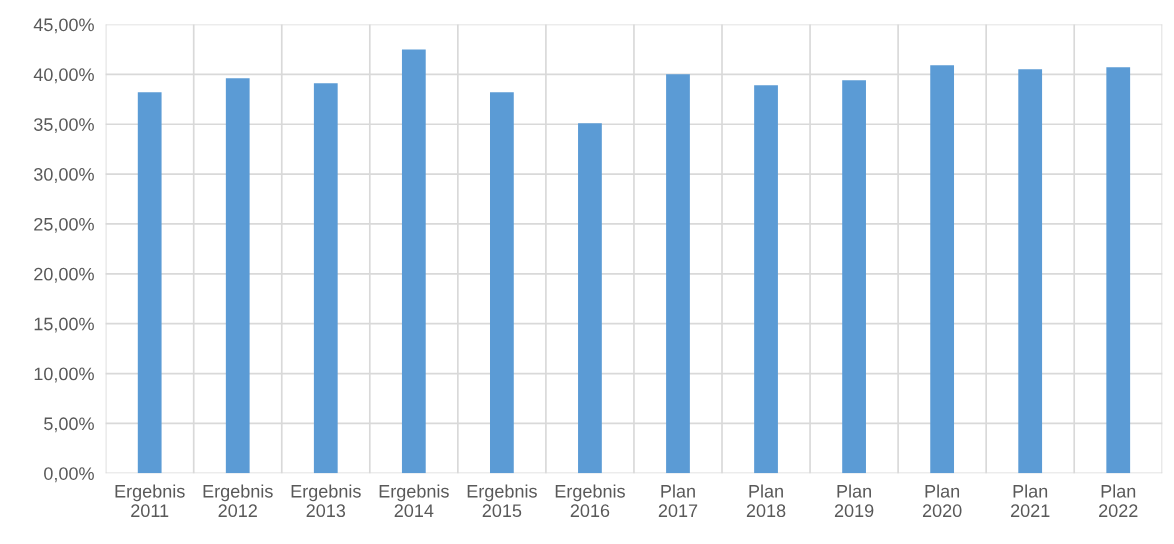 This screenshot has width=1174, height=544. Describe the element at coordinates (63, 76) in the screenshot. I see `y-tick-label: 40,00%` at that location.